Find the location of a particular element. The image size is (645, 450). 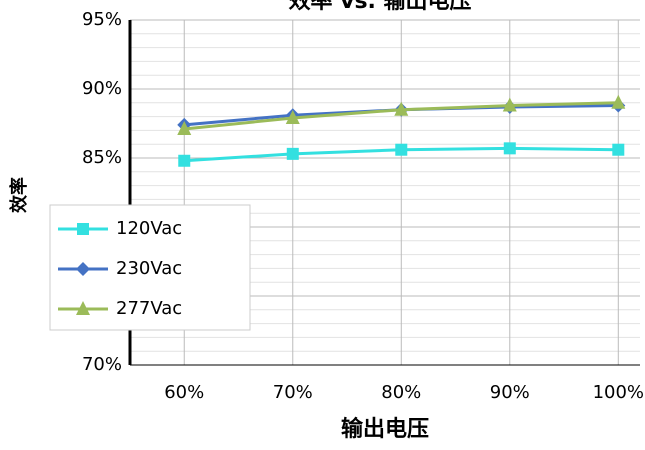

x-tick-label: 90% is located at coordinates (510, 392).